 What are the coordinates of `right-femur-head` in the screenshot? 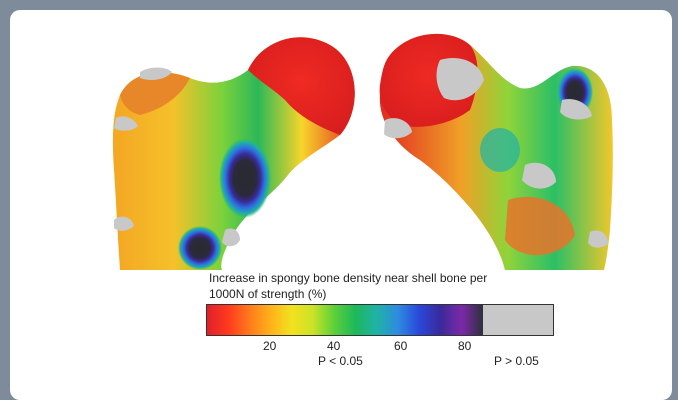 It's located at (428, 80).